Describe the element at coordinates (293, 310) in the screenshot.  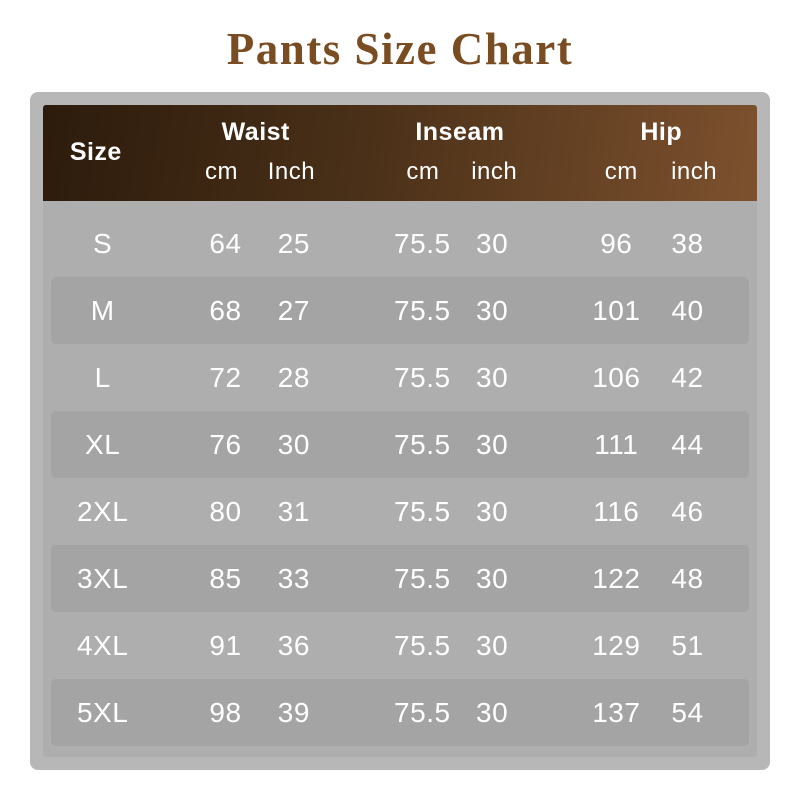
I see `waist-inch-cell: 27` at that location.